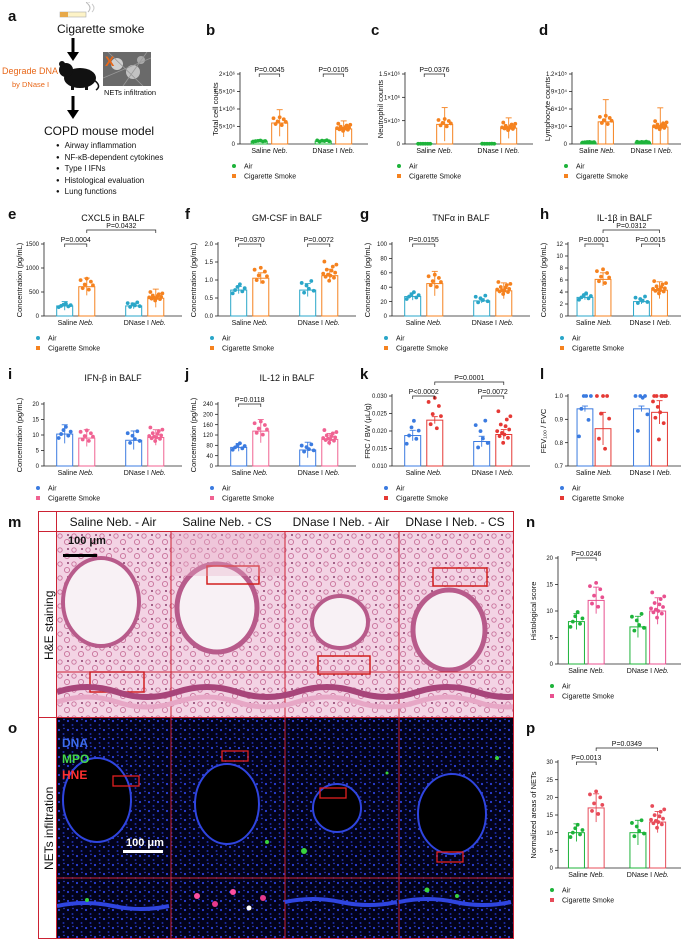  I want to click on p-value-label: P=0.0432, so click(121, 226).